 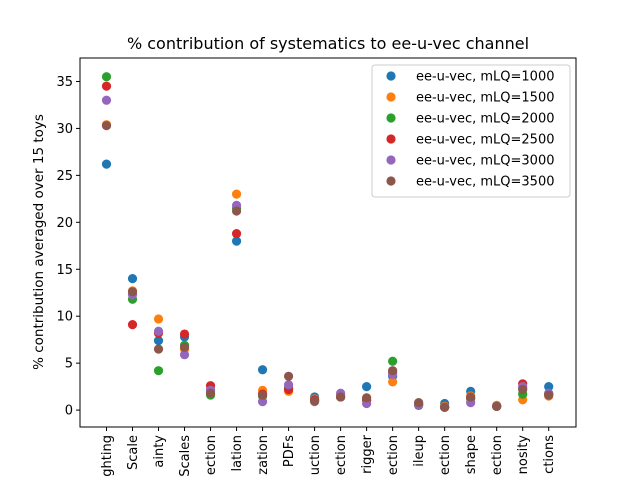 I want to click on x-tick-label: PDFs, so click(x=289, y=451).